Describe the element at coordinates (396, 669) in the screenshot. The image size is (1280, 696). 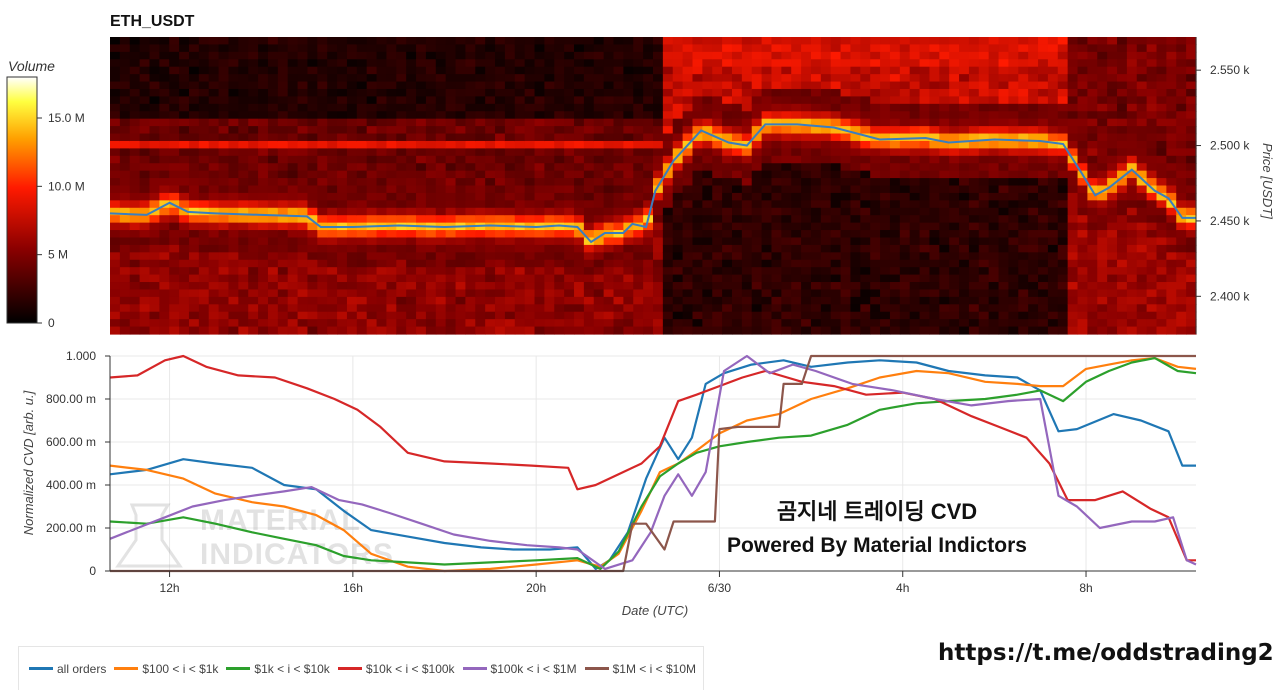
I see `legend-item: $10k < i < $100k` at that location.